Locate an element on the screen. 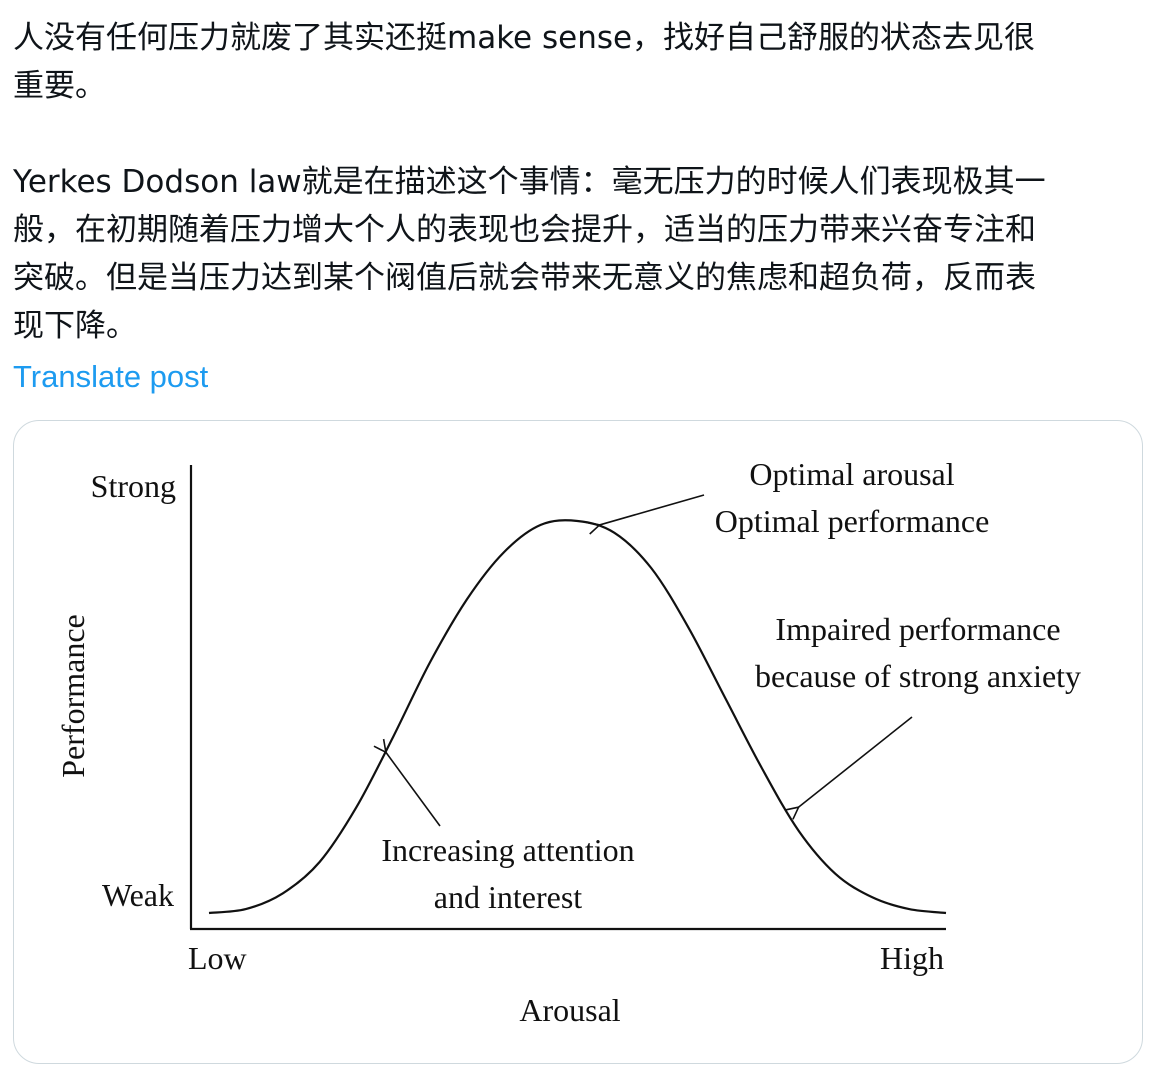  post-line: 人没有任何压力就废了其实还挺make sense，找好自己舒服的状态去见很 is located at coordinates (524, 38).